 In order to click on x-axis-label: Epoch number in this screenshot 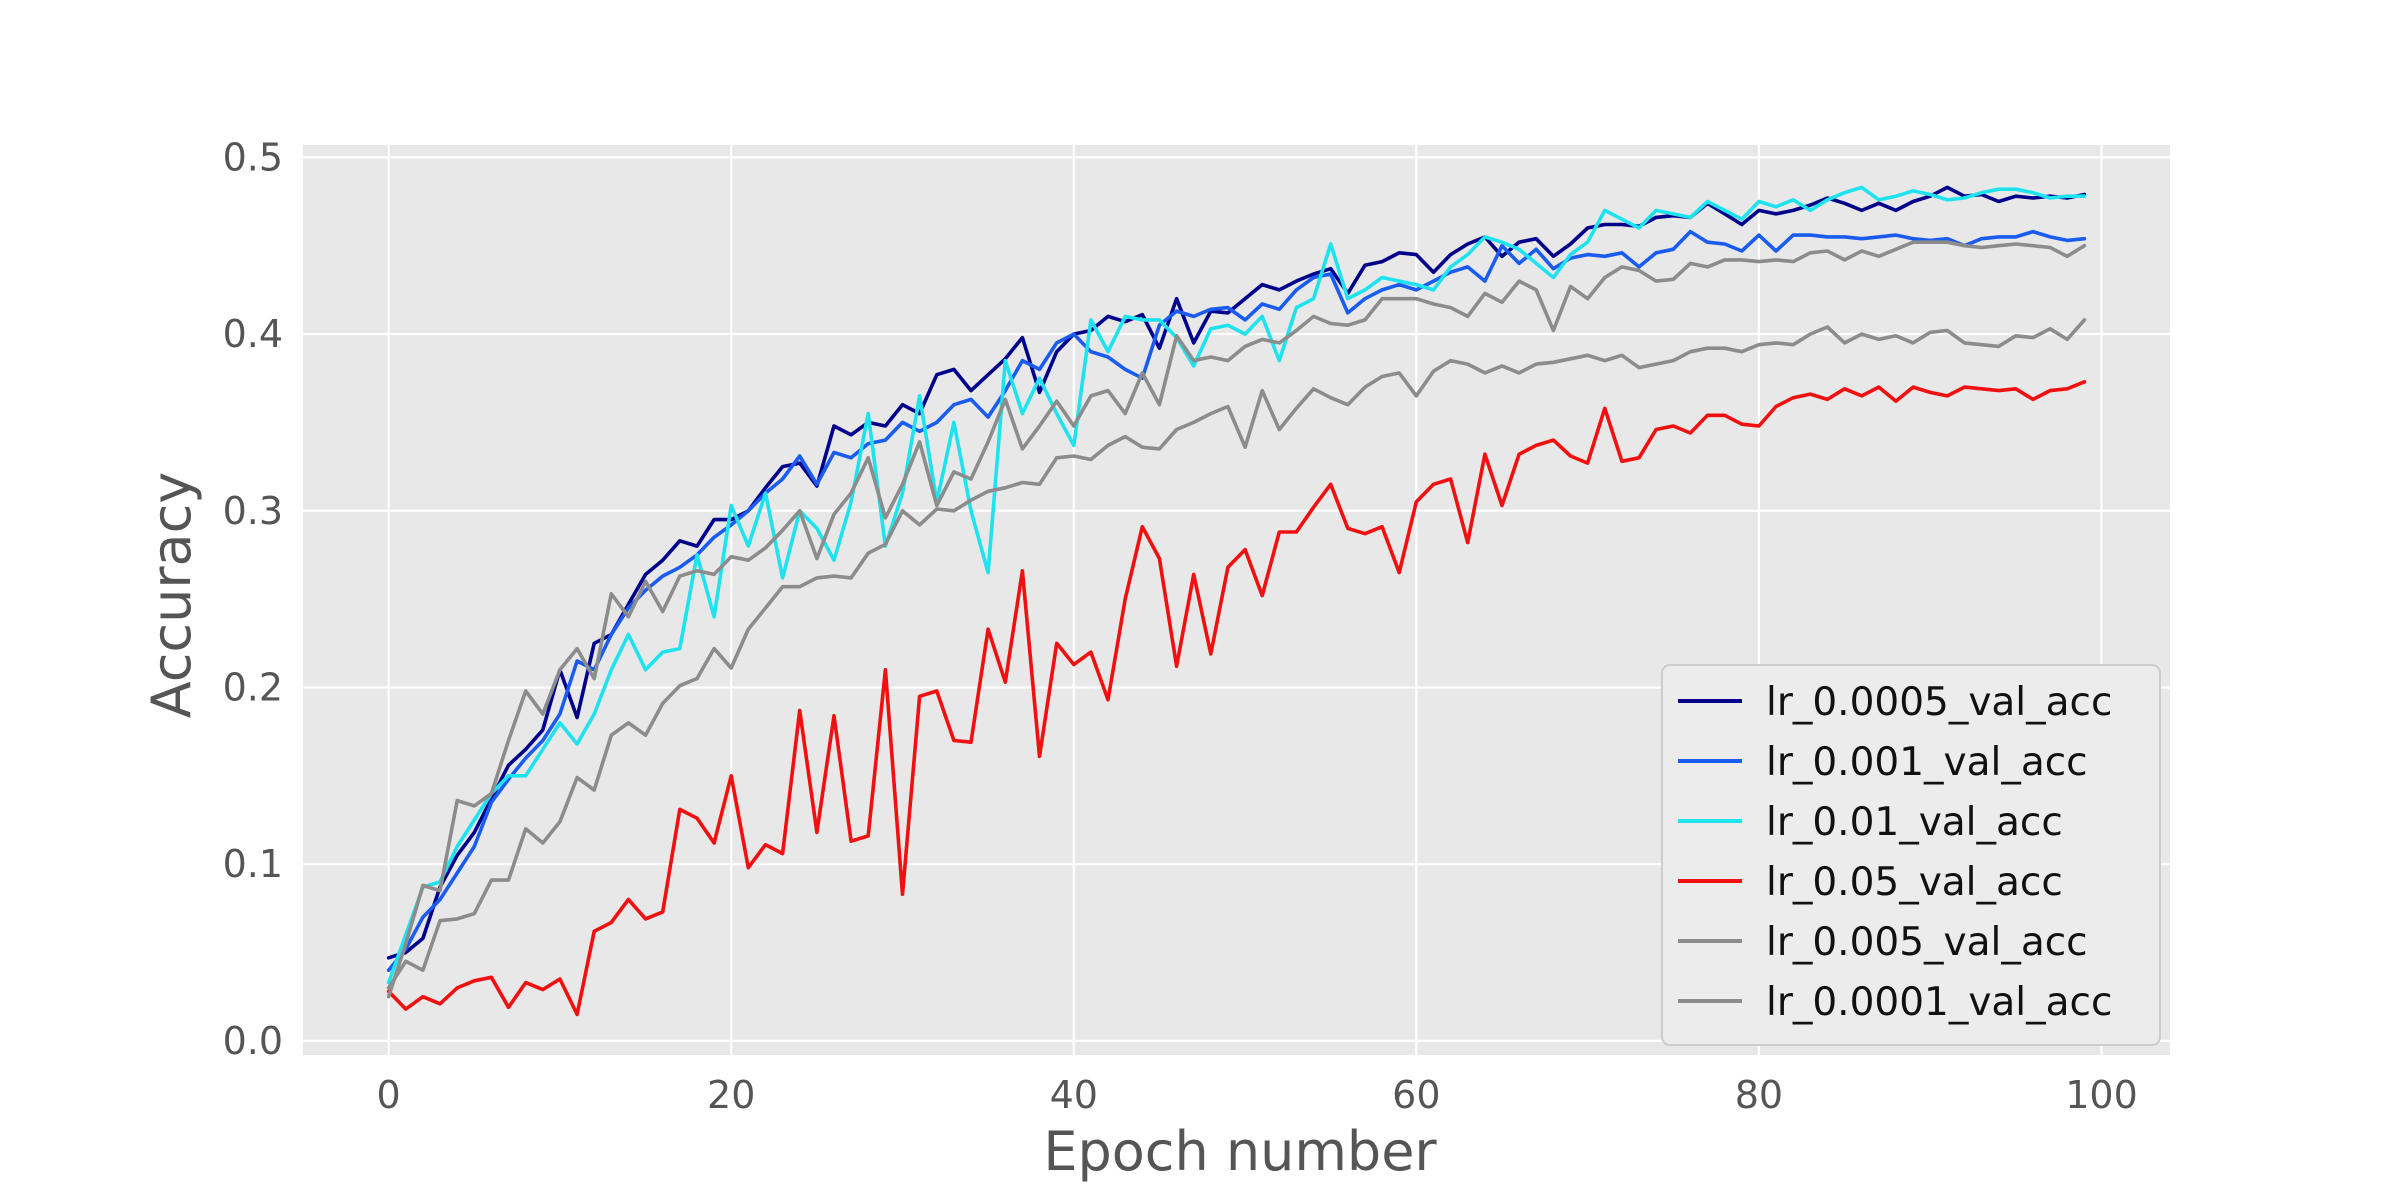, I will do `click(1240, 1151)`.